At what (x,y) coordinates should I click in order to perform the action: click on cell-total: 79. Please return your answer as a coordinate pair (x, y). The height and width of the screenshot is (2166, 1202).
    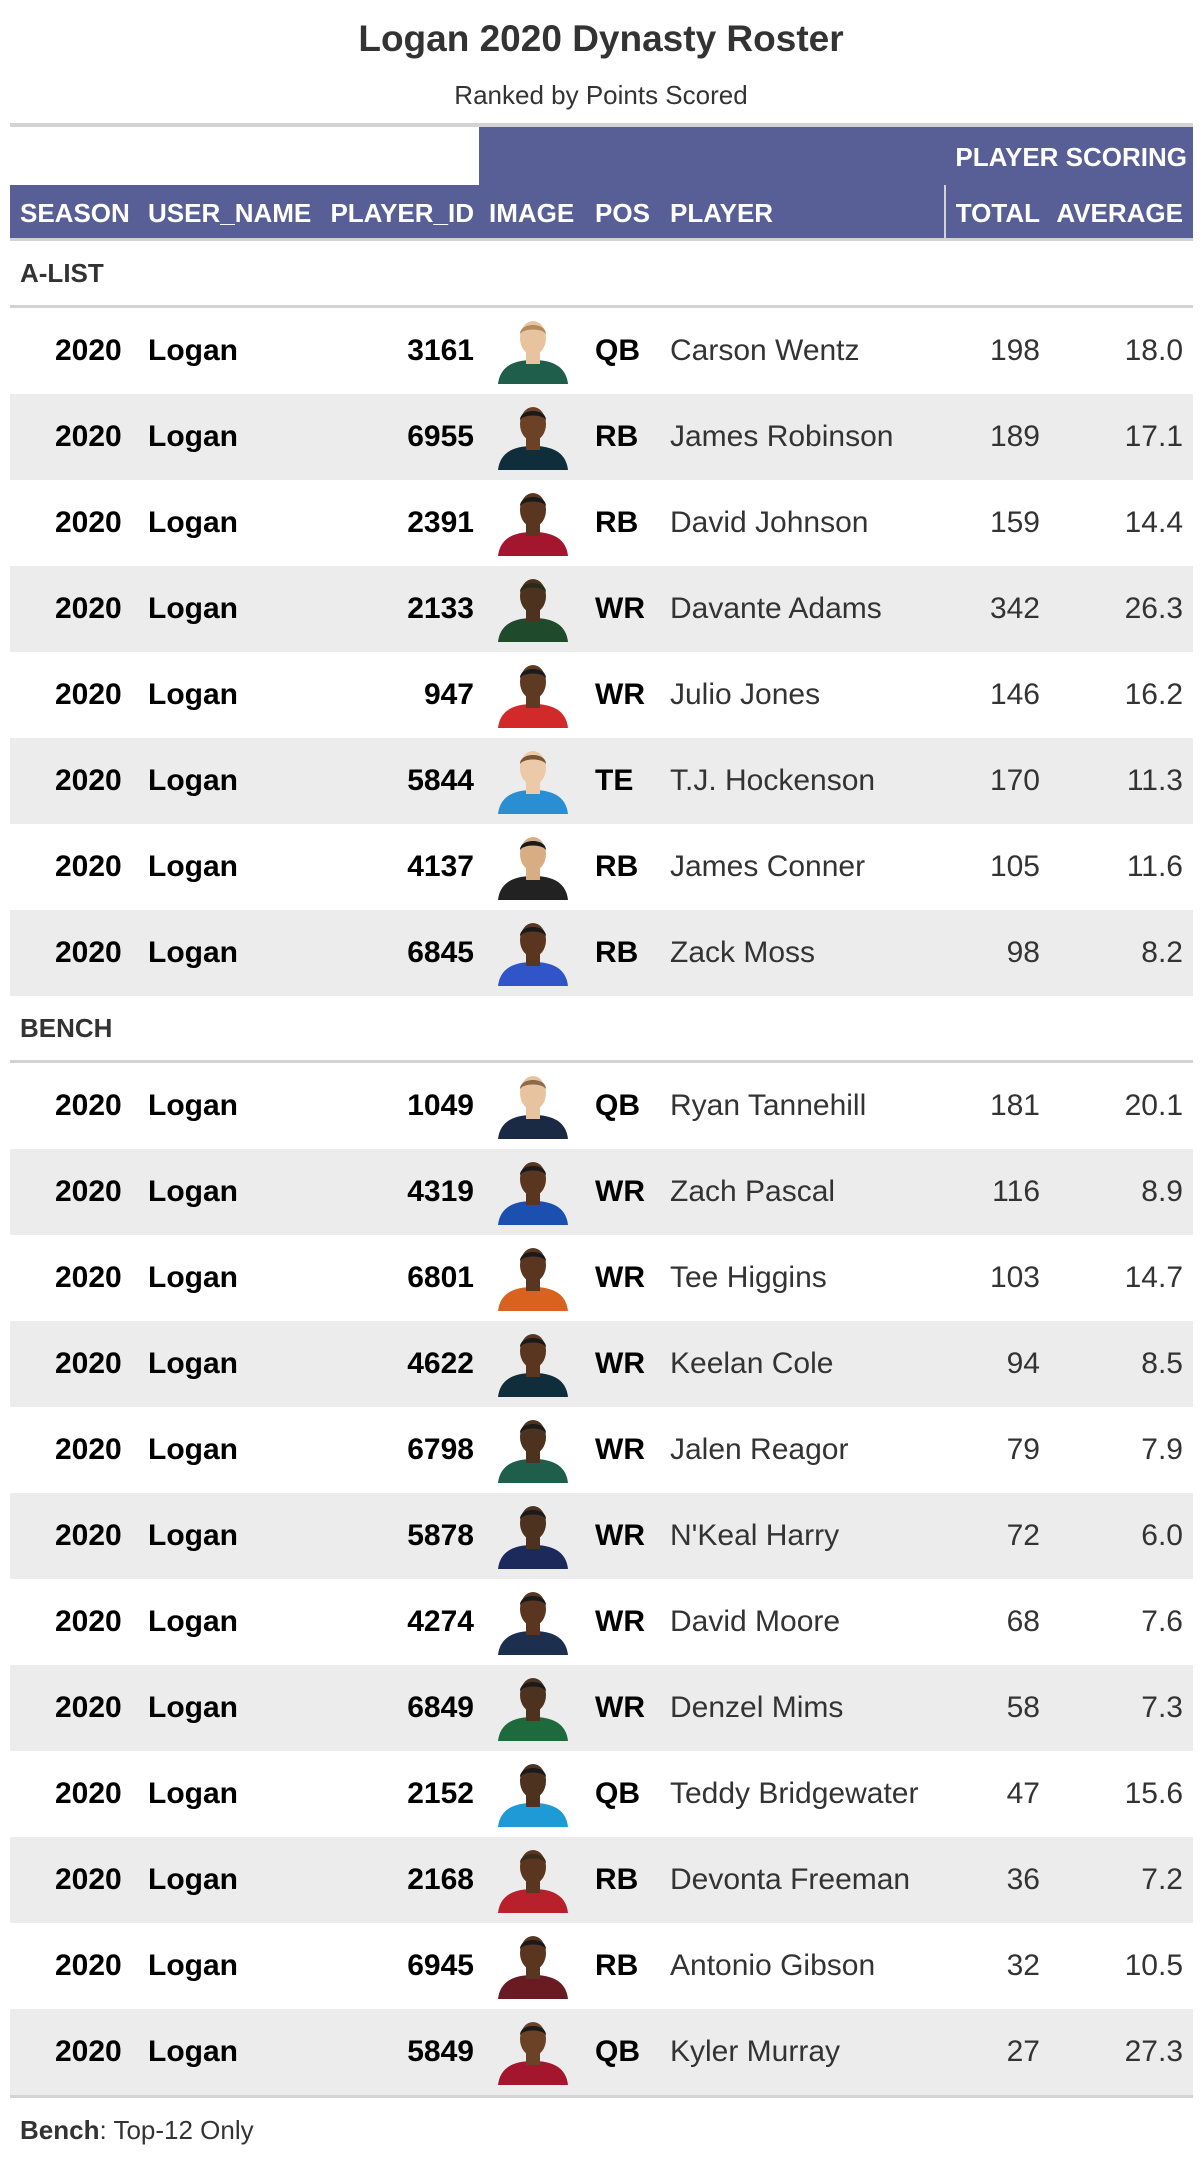
    Looking at the image, I should click on (1023, 1449).